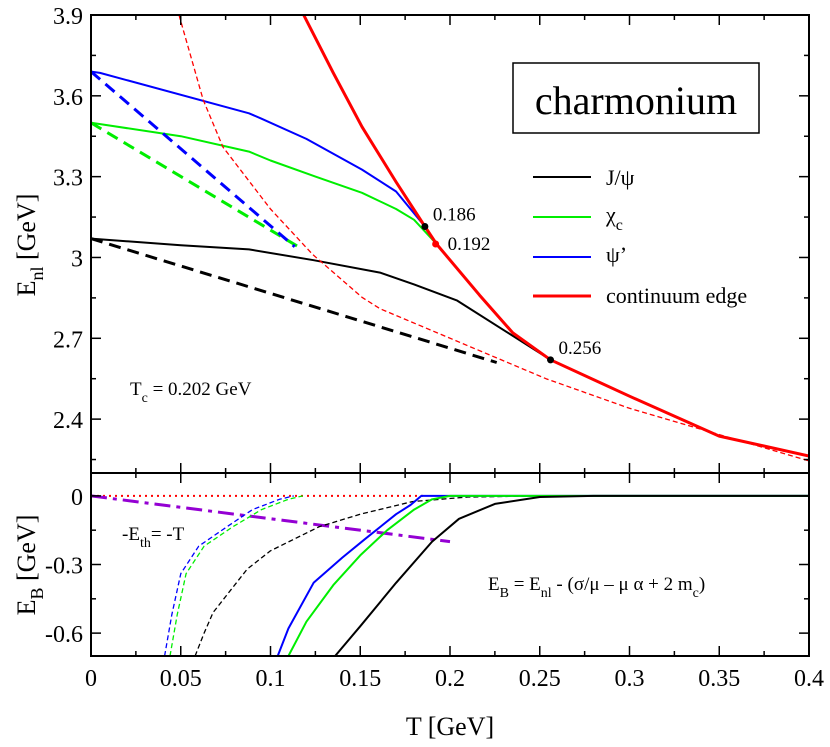  I want to click on legend-label-continuum-edge: continuum edge, so click(676, 295).